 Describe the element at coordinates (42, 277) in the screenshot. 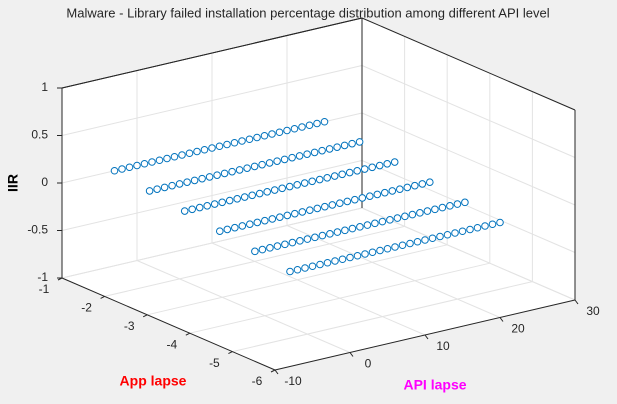

I see `z-tick-label: -1` at that location.